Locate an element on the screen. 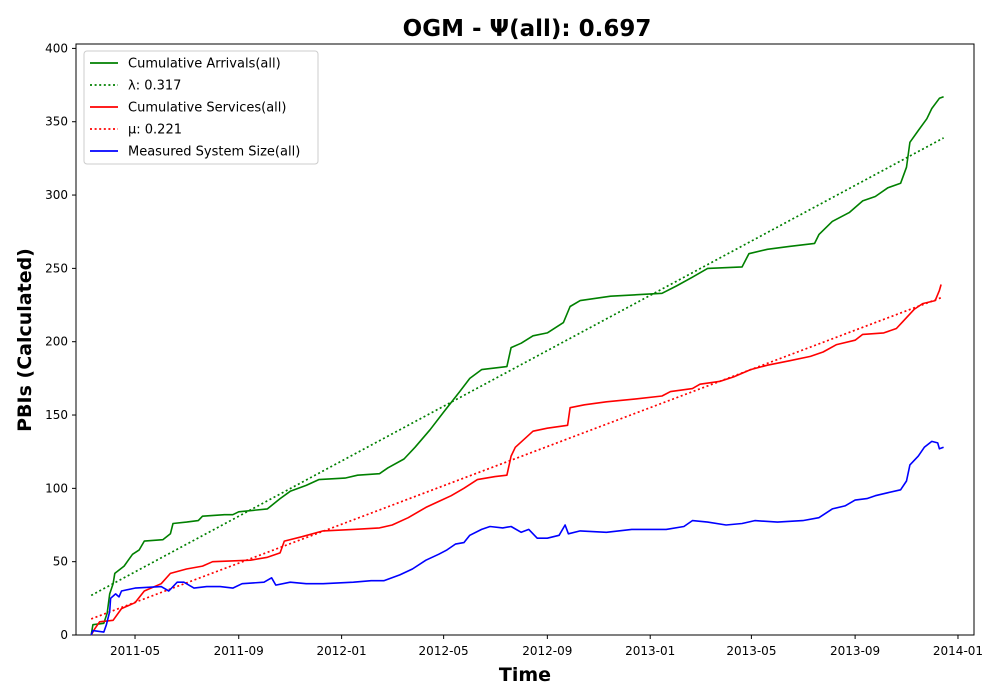 The width and height of the screenshot is (1000, 700). x-tick-label: 2013-01 is located at coordinates (650, 651).